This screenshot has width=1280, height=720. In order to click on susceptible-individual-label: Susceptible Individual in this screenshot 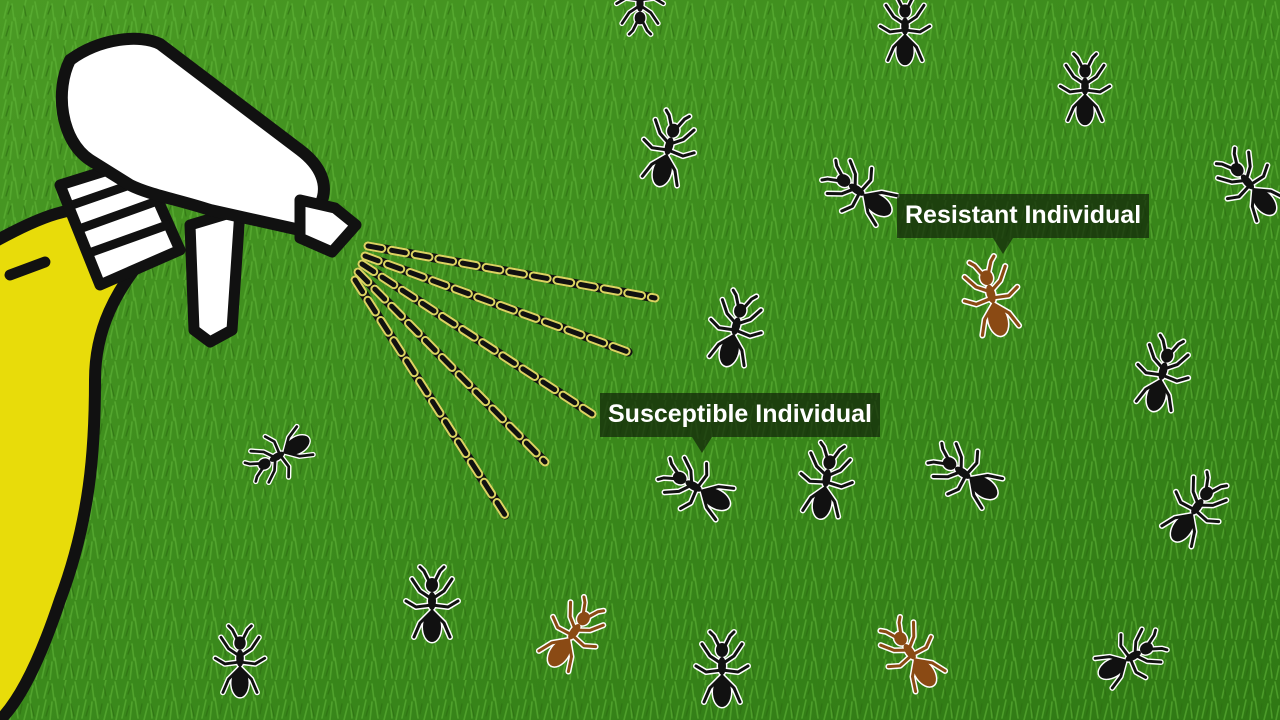, I will do `click(740, 423)`.